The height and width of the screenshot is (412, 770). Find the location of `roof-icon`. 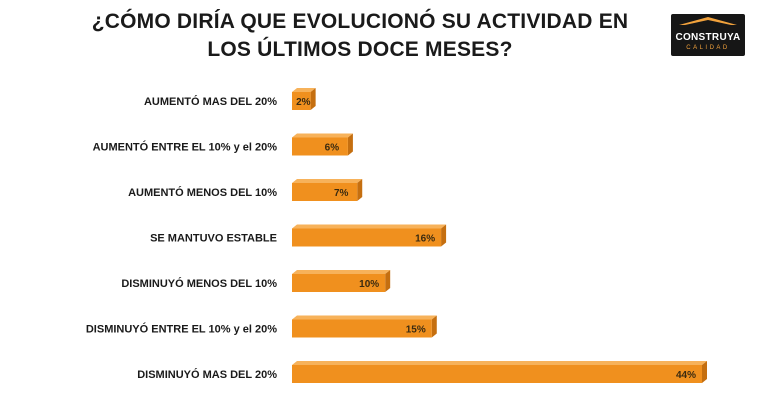

roof-icon is located at coordinates (708, 21).